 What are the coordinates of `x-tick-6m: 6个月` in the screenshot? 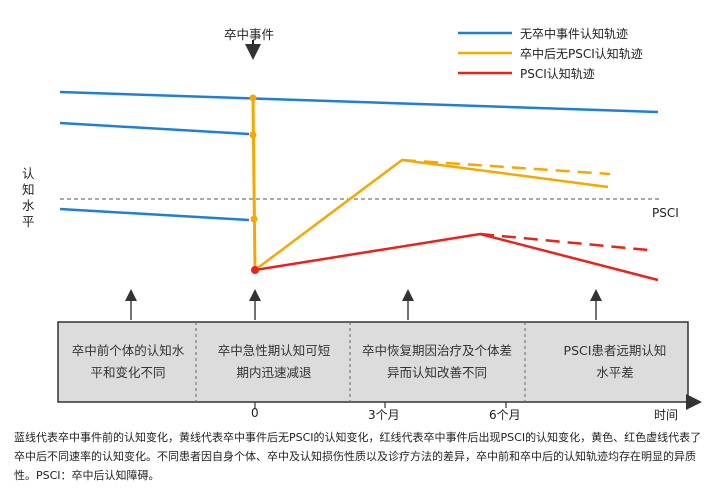 It's located at (505, 415).